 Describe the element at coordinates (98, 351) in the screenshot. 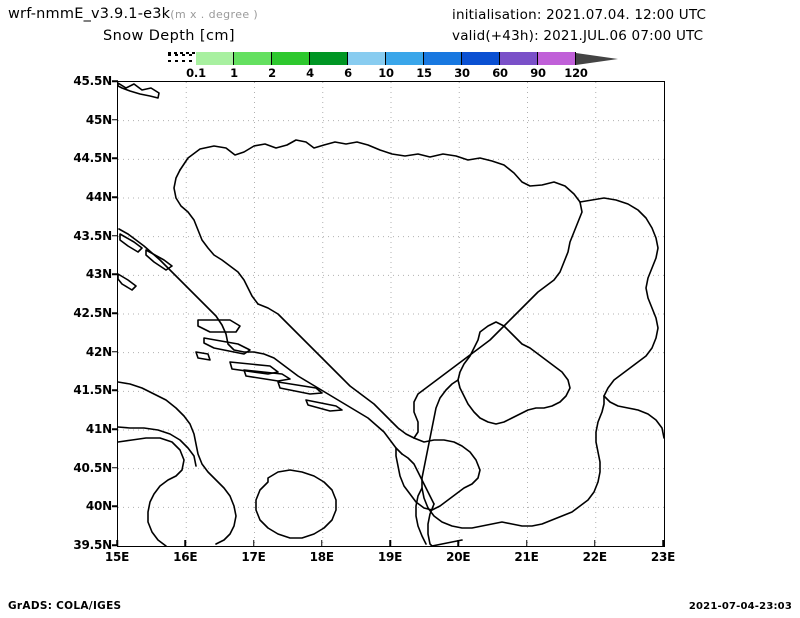

I see `y-axis-label: 42N` at that location.